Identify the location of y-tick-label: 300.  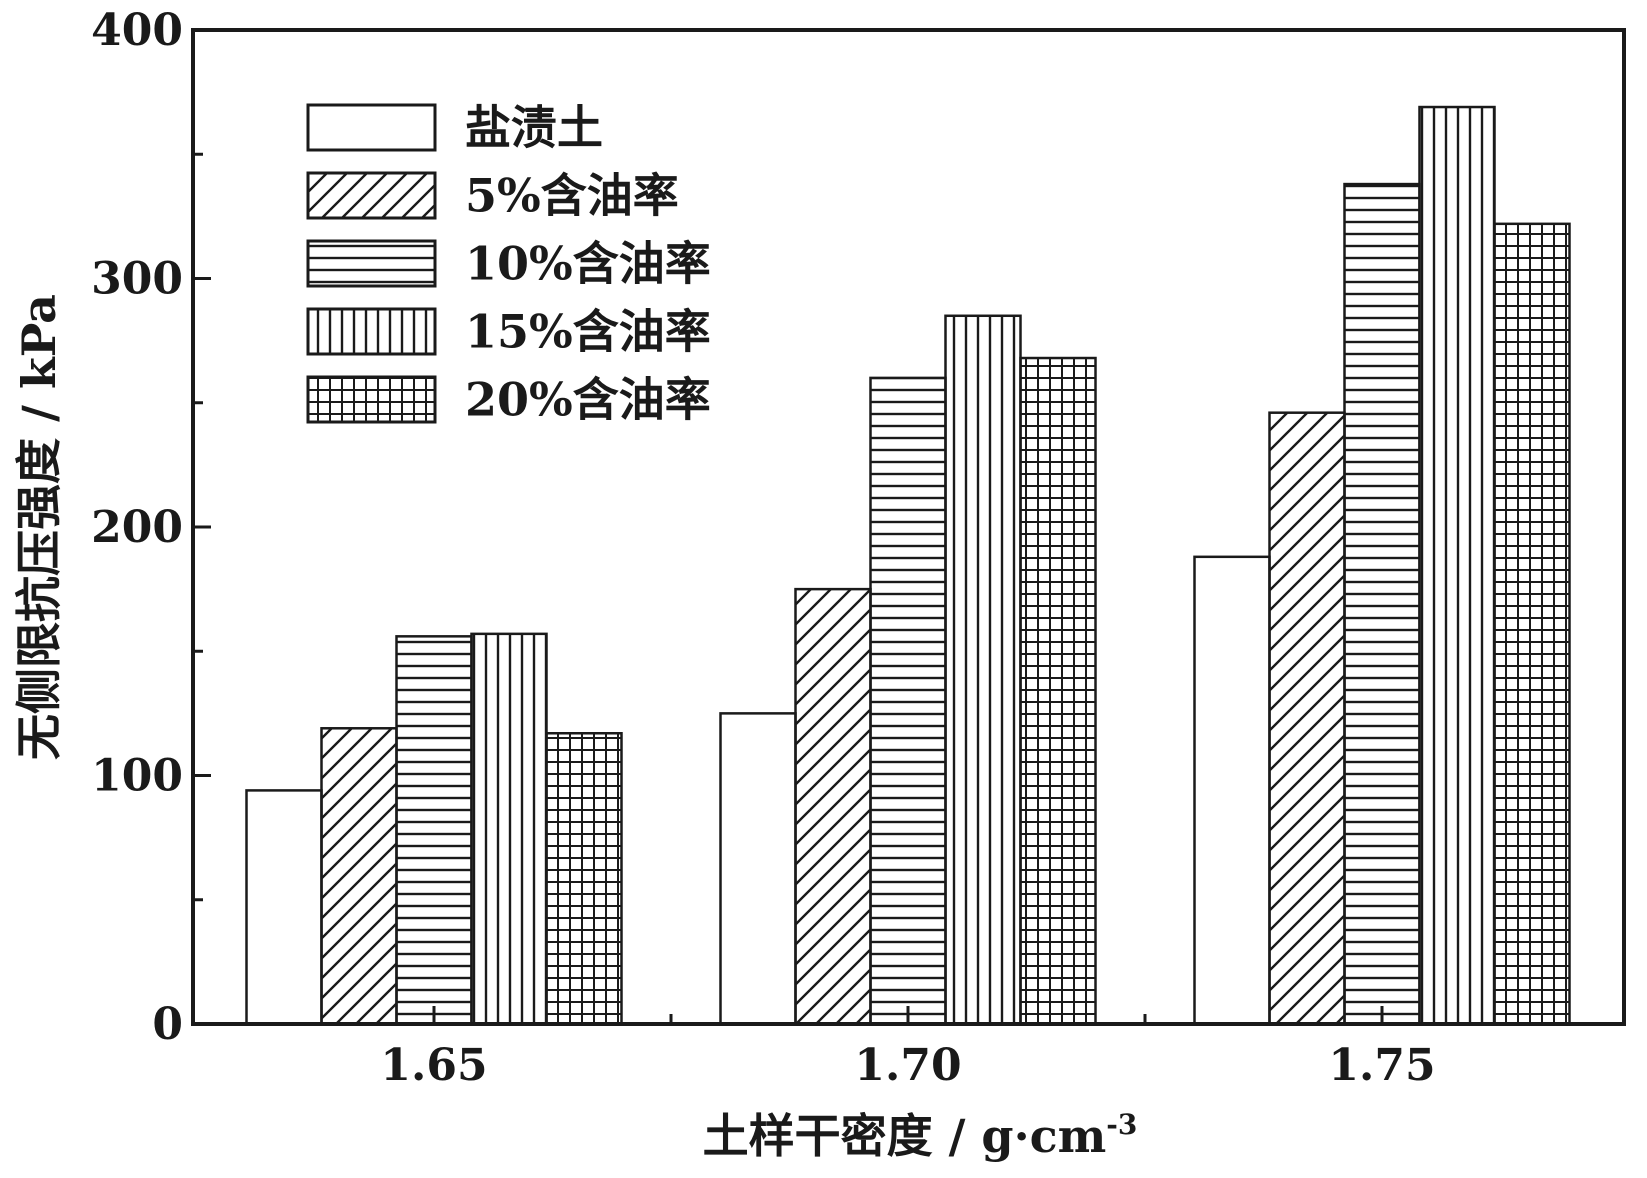
(137, 279).